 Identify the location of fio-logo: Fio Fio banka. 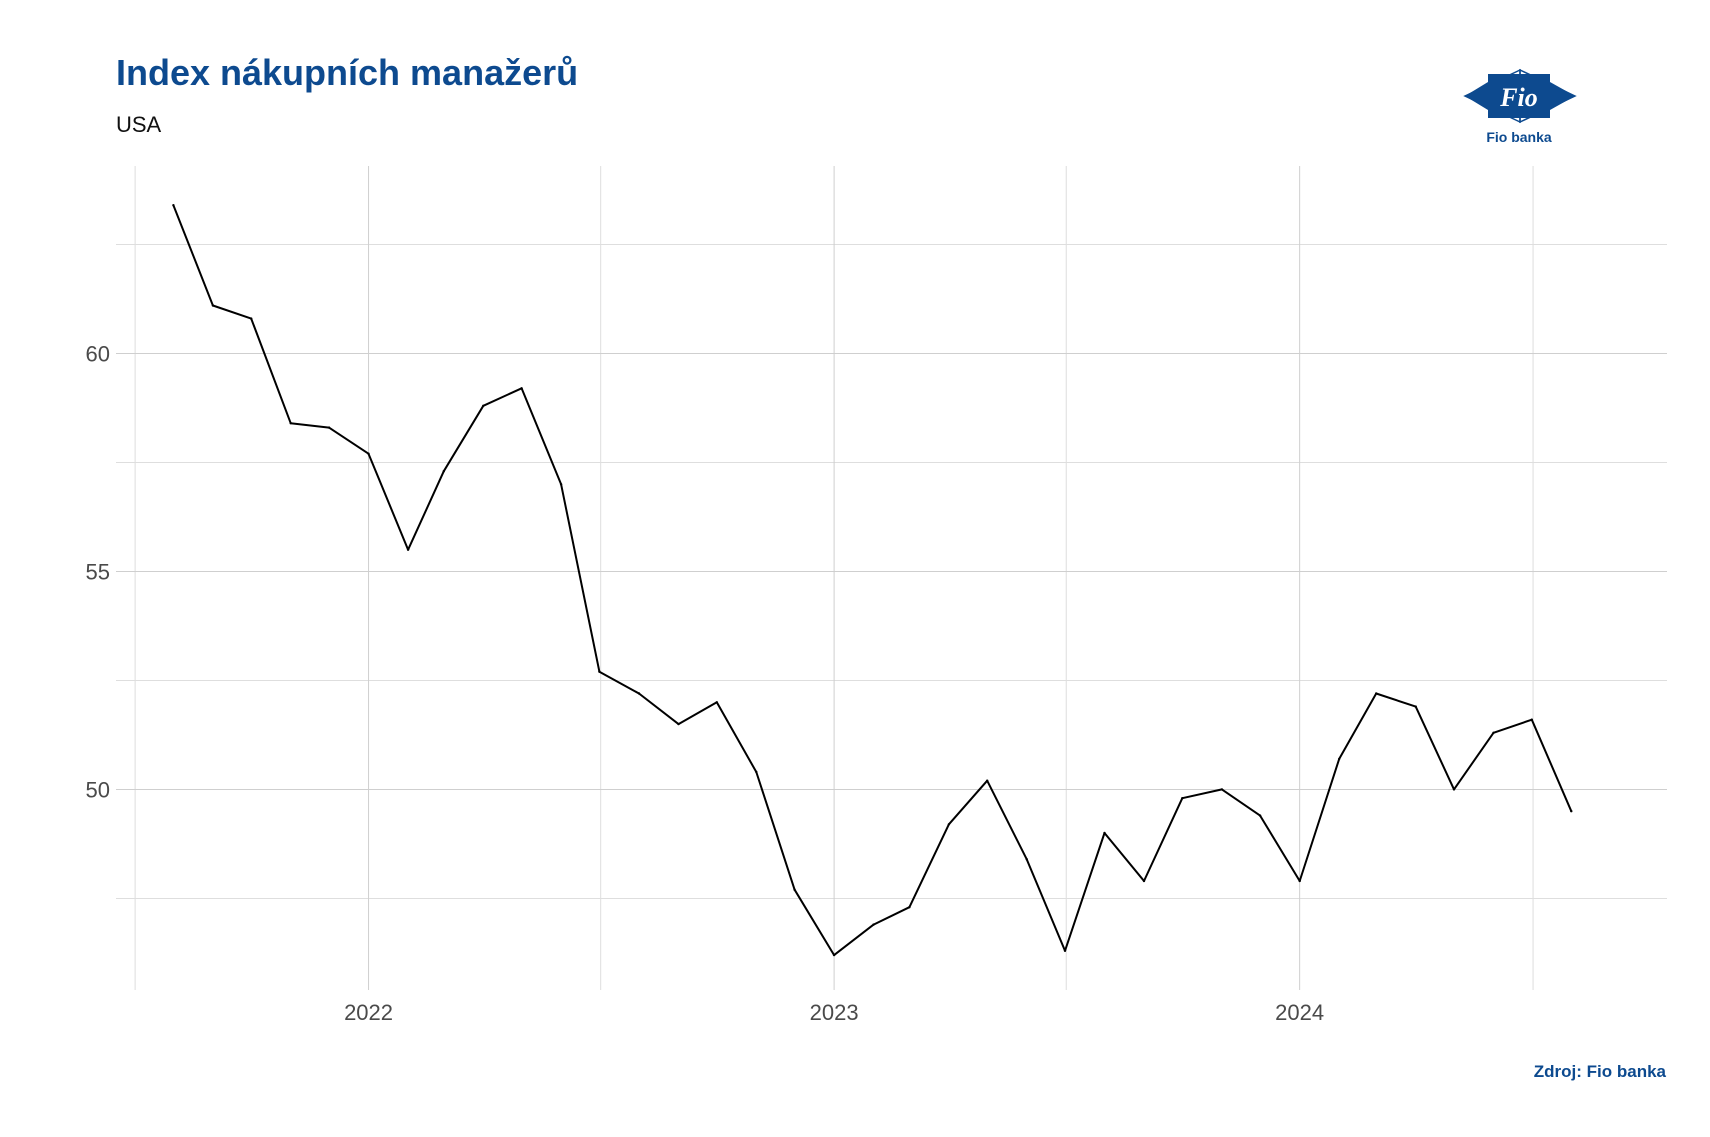
(1520, 108).